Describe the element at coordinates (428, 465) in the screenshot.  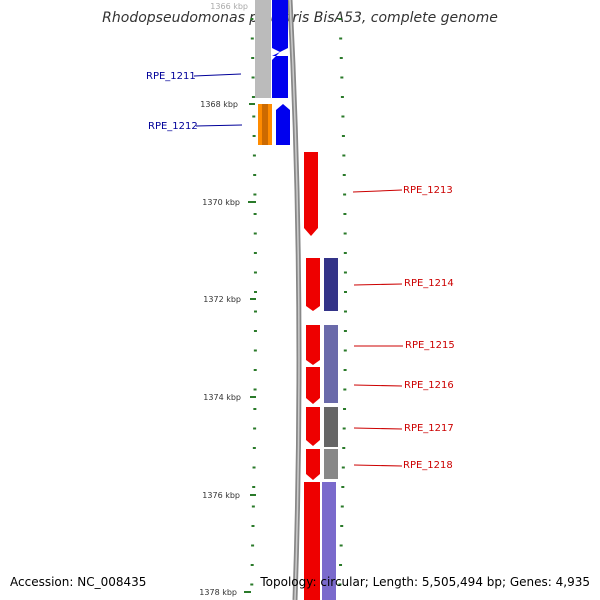
I see `gene-label: RPE_1218` at that location.